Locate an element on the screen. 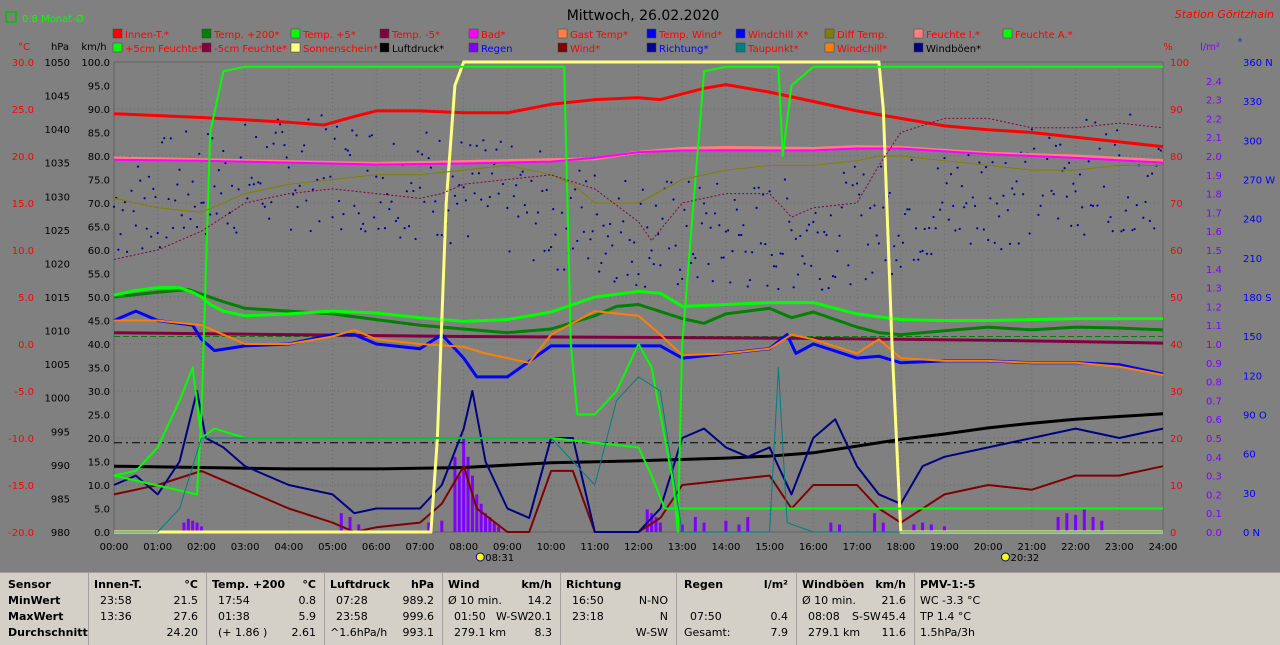 The image size is (1280, 645). pmv-avg: 1.5hPa/3h is located at coordinates (948, 632).